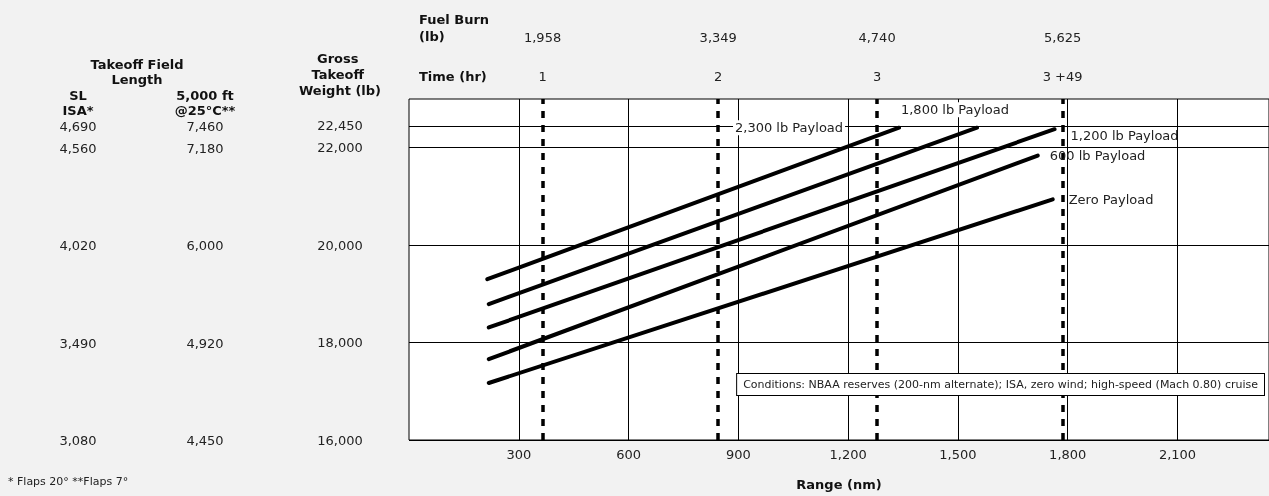 The image size is (1269, 496). What do you see at coordinates (205, 245) in the screenshot?
I see `text: 6,000` at bounding box center [205, 245].